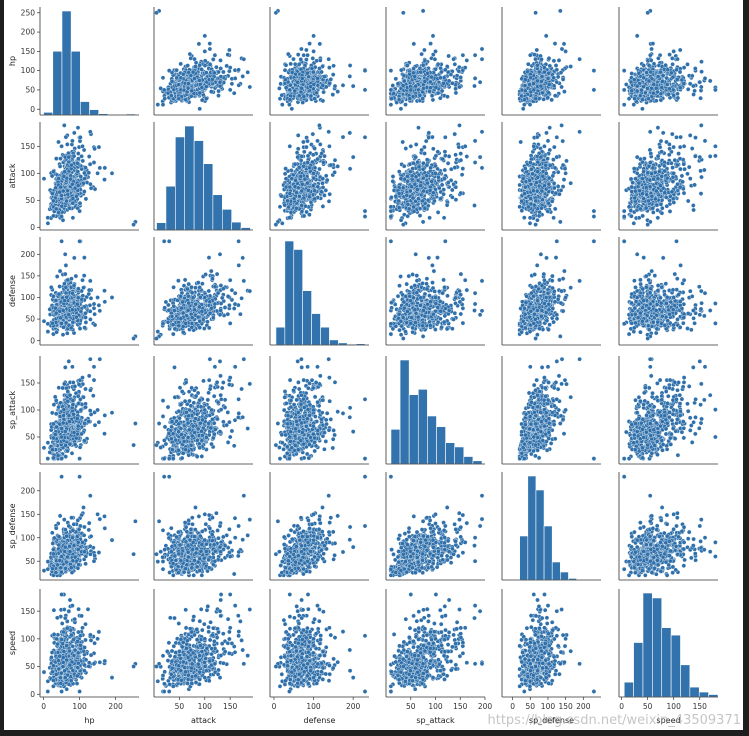 This screenshot has height=736, width=749. Describe the element at coordinates (28, 173) in the screenshot. I see `y-tick-label: 100` at that location.